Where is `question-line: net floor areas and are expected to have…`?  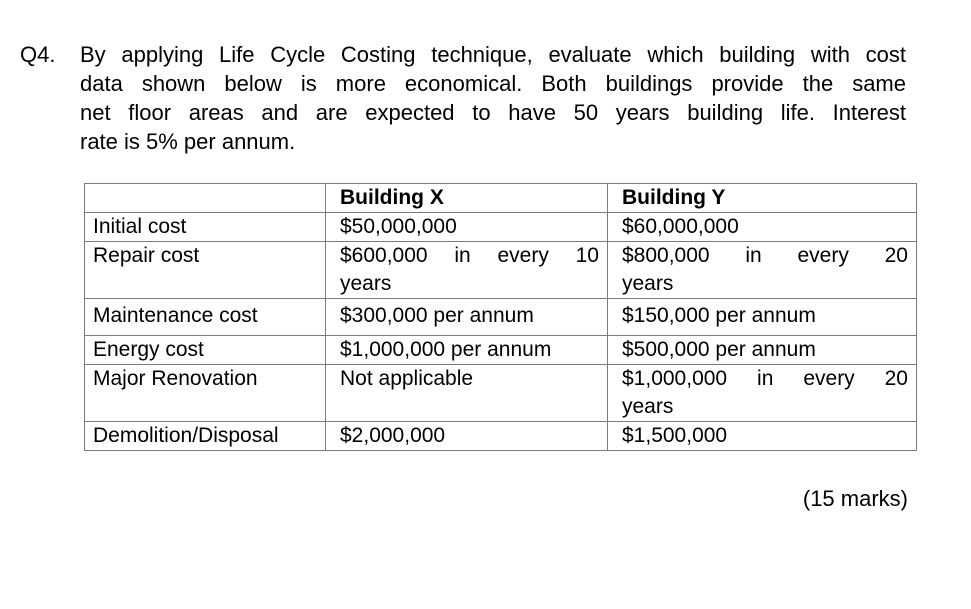
question-line: net floor areas and are expected to have… is located at coordinates (493, 112).